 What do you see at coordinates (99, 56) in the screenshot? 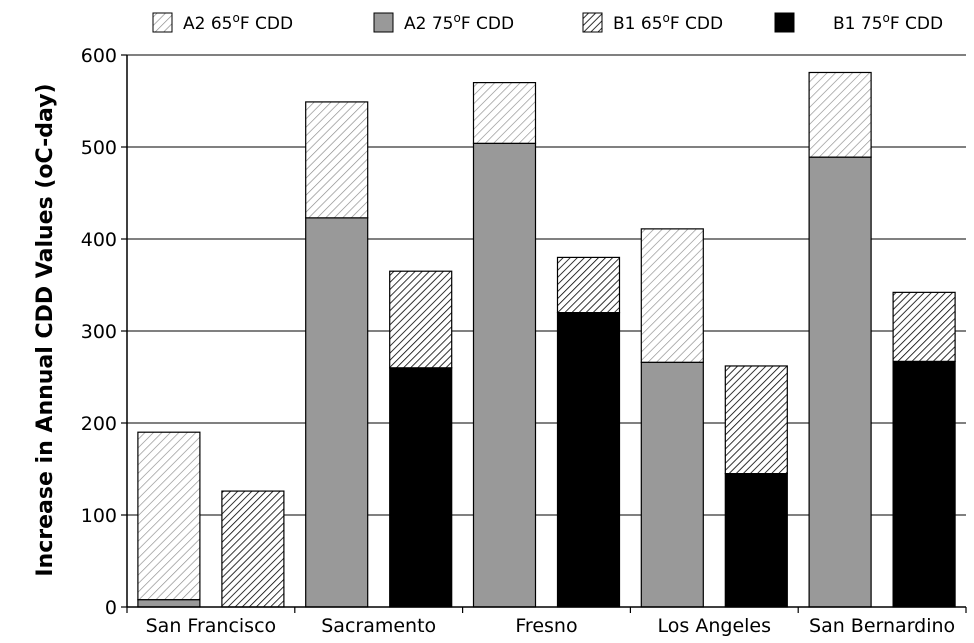
I see `y-tick-label: 600` at bounding box center [99, 56].